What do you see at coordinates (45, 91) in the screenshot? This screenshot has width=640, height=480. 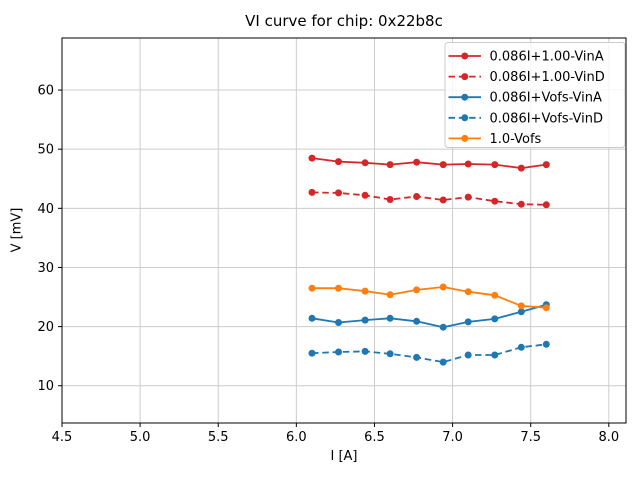 I see `y-tick-label: 60` at bounding box center [45, 91].